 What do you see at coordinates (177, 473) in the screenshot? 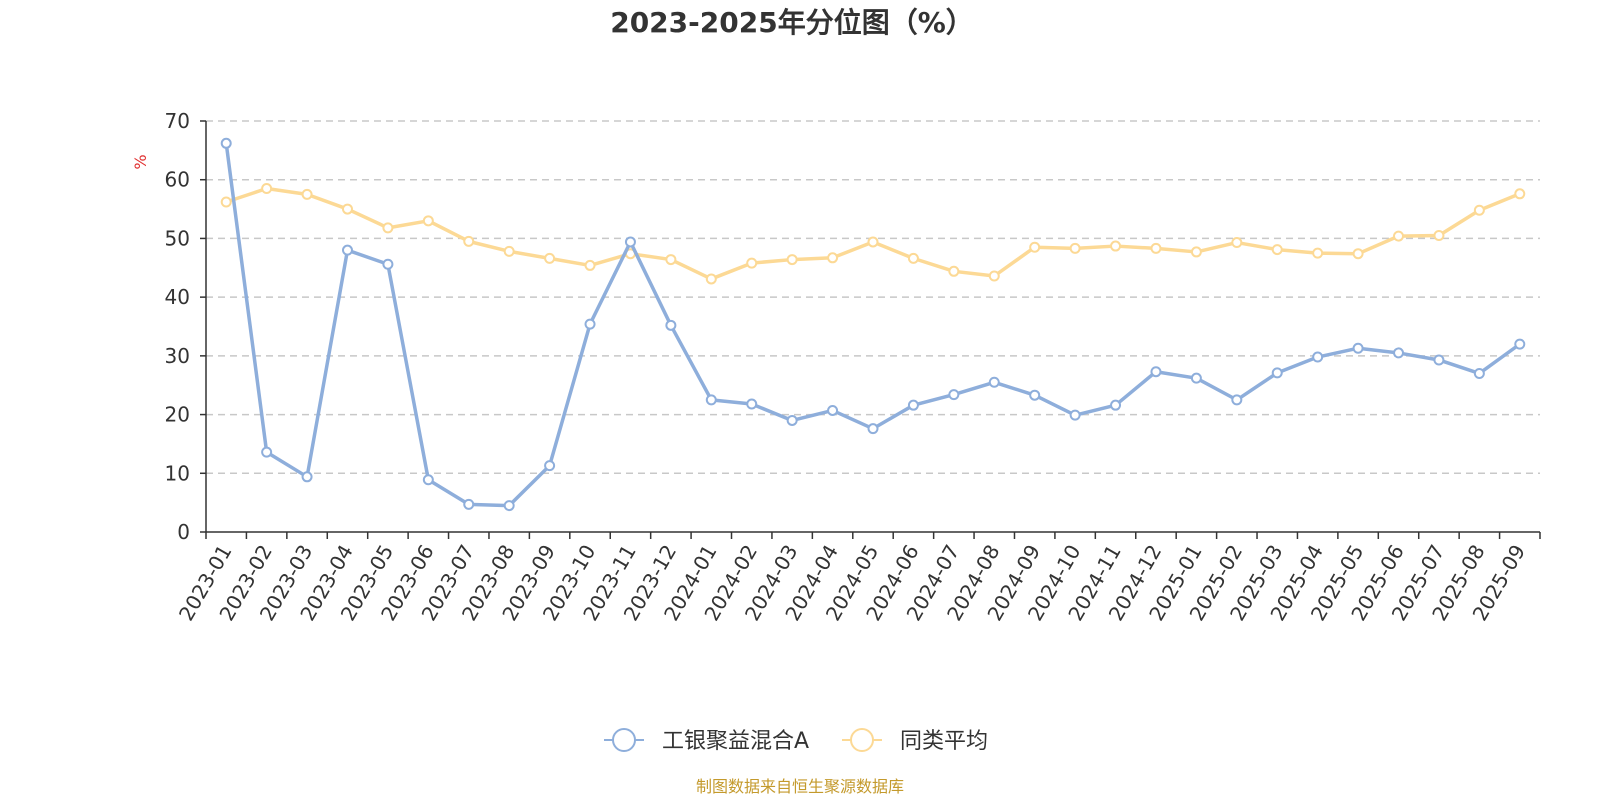
I see `y-tick-label: 10` at bounding box center [177, 473].